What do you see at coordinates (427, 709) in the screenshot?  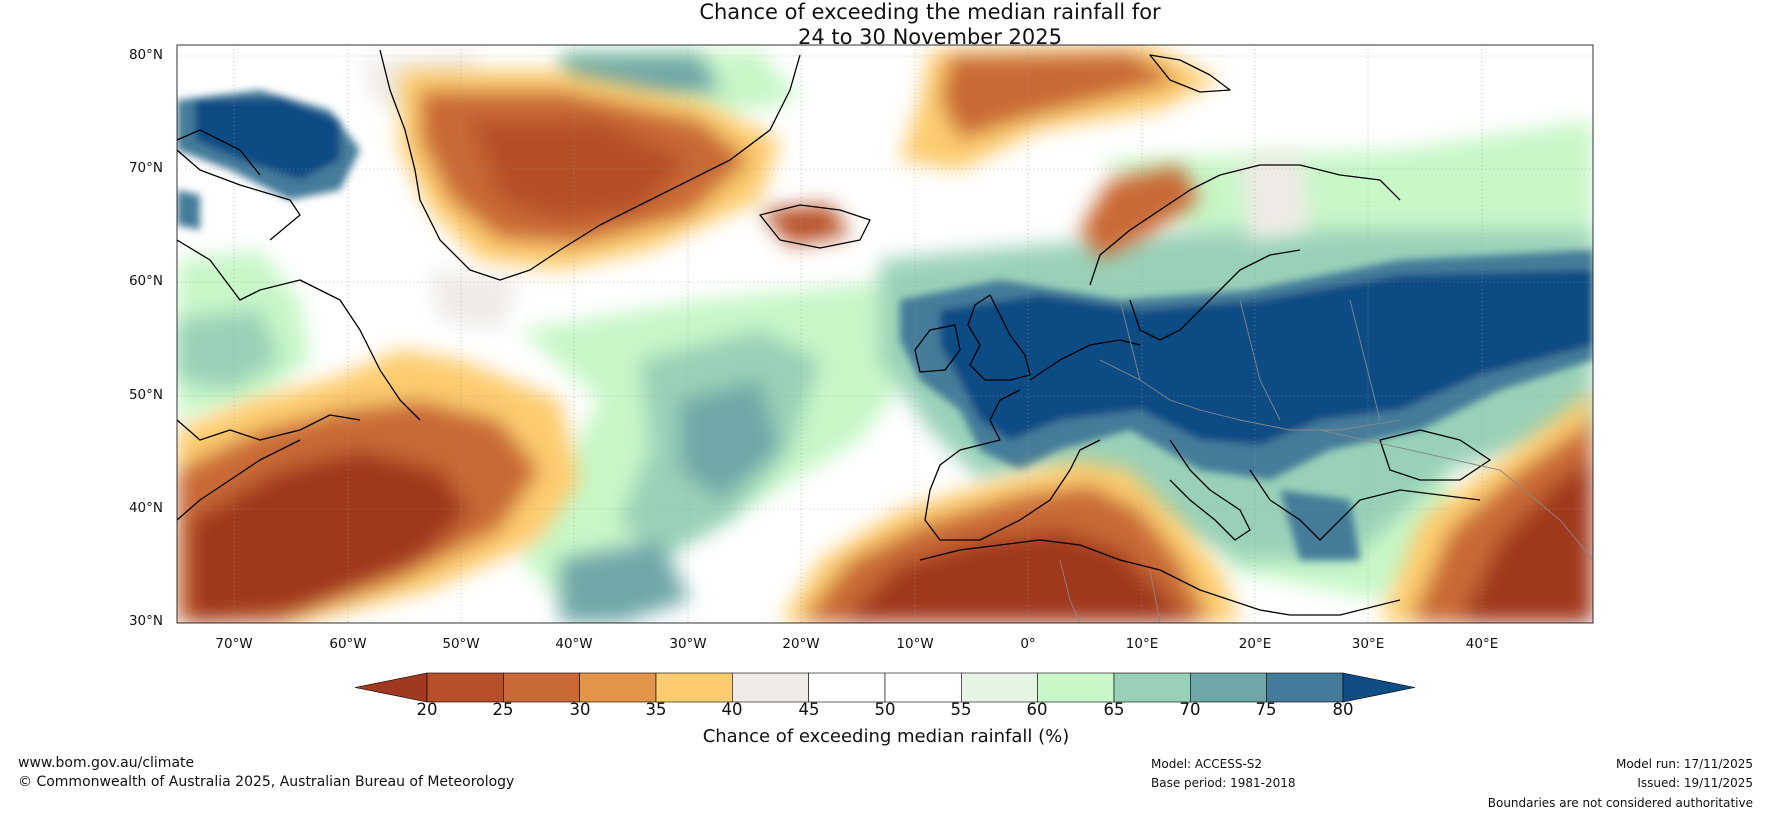 I see `colorbar-tick: 20` at bounding box center [427, 709].